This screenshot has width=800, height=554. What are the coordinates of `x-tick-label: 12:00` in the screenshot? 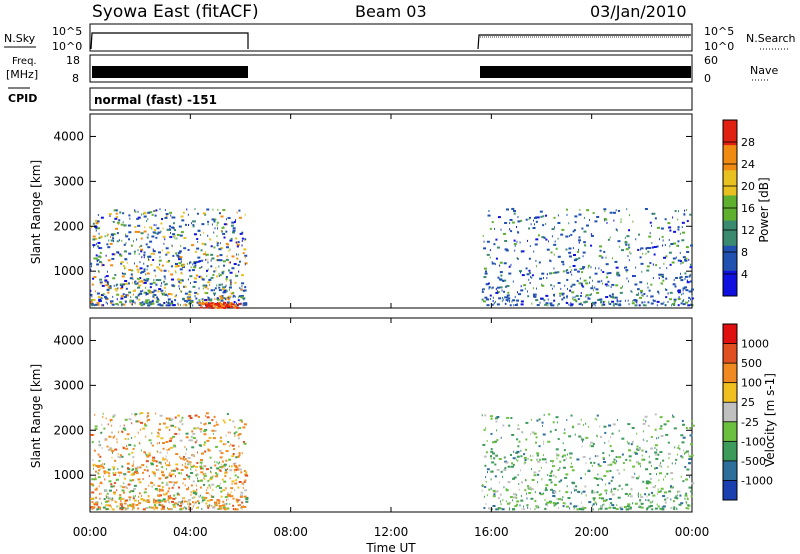 It's located at (391, 532).